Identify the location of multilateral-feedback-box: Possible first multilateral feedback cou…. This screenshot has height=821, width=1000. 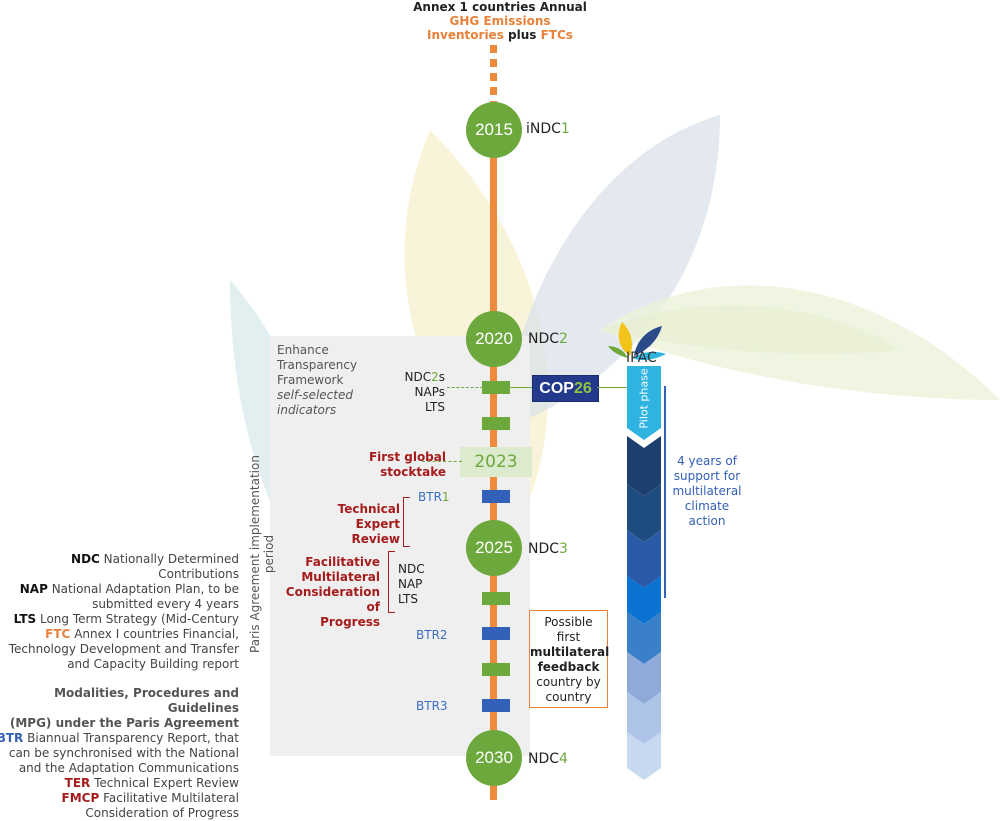
(569, 659).